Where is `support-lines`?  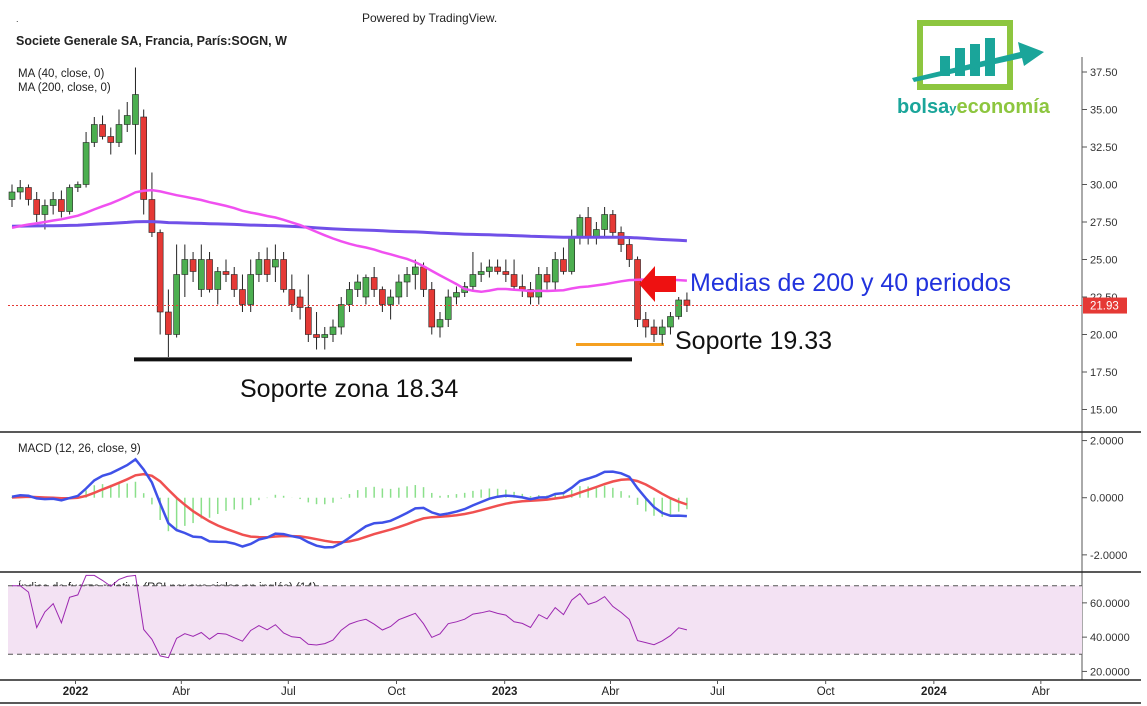
support-lines is located at coordinates (399, 352).